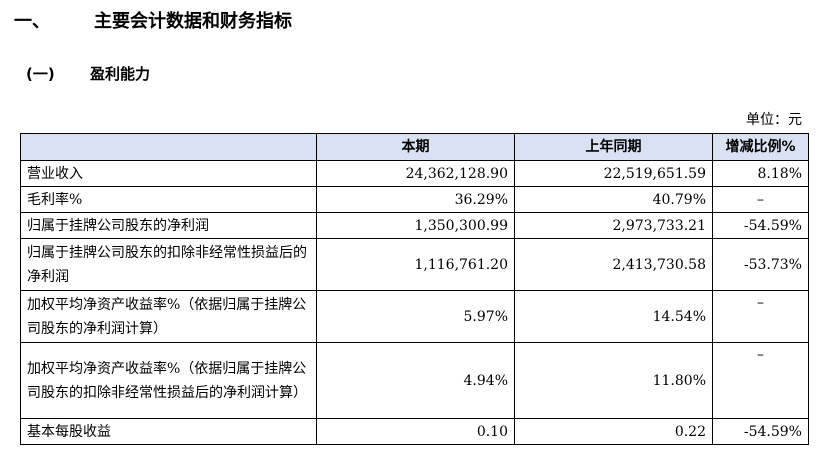 This screenshot has height=460, width=831. Describe the element at coordinates (613, 316) in the screenshot. I see `previous-value: 14.54%` at that location.